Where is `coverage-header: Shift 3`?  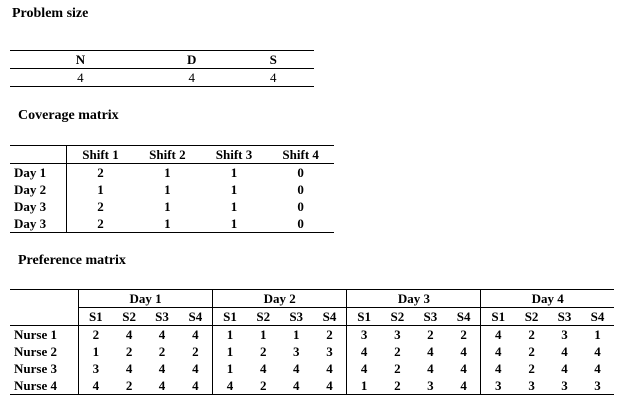 coverage-header: Shift 3 is located at coordinates (234, 154).